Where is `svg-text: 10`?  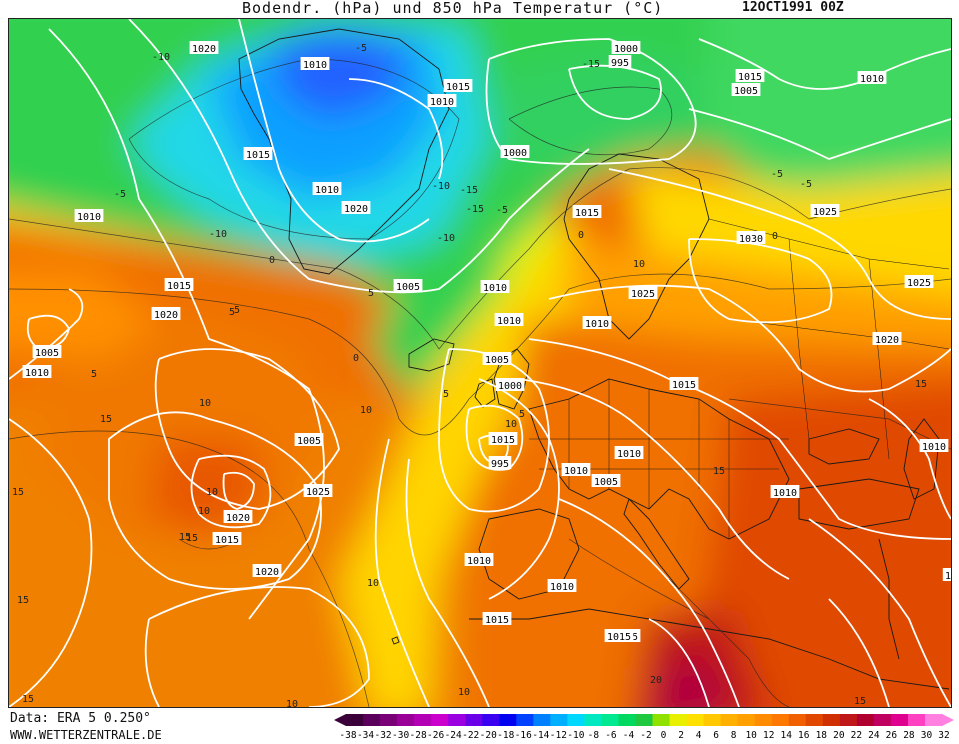
svg-text: 10 is located at coordinates (948, 576).